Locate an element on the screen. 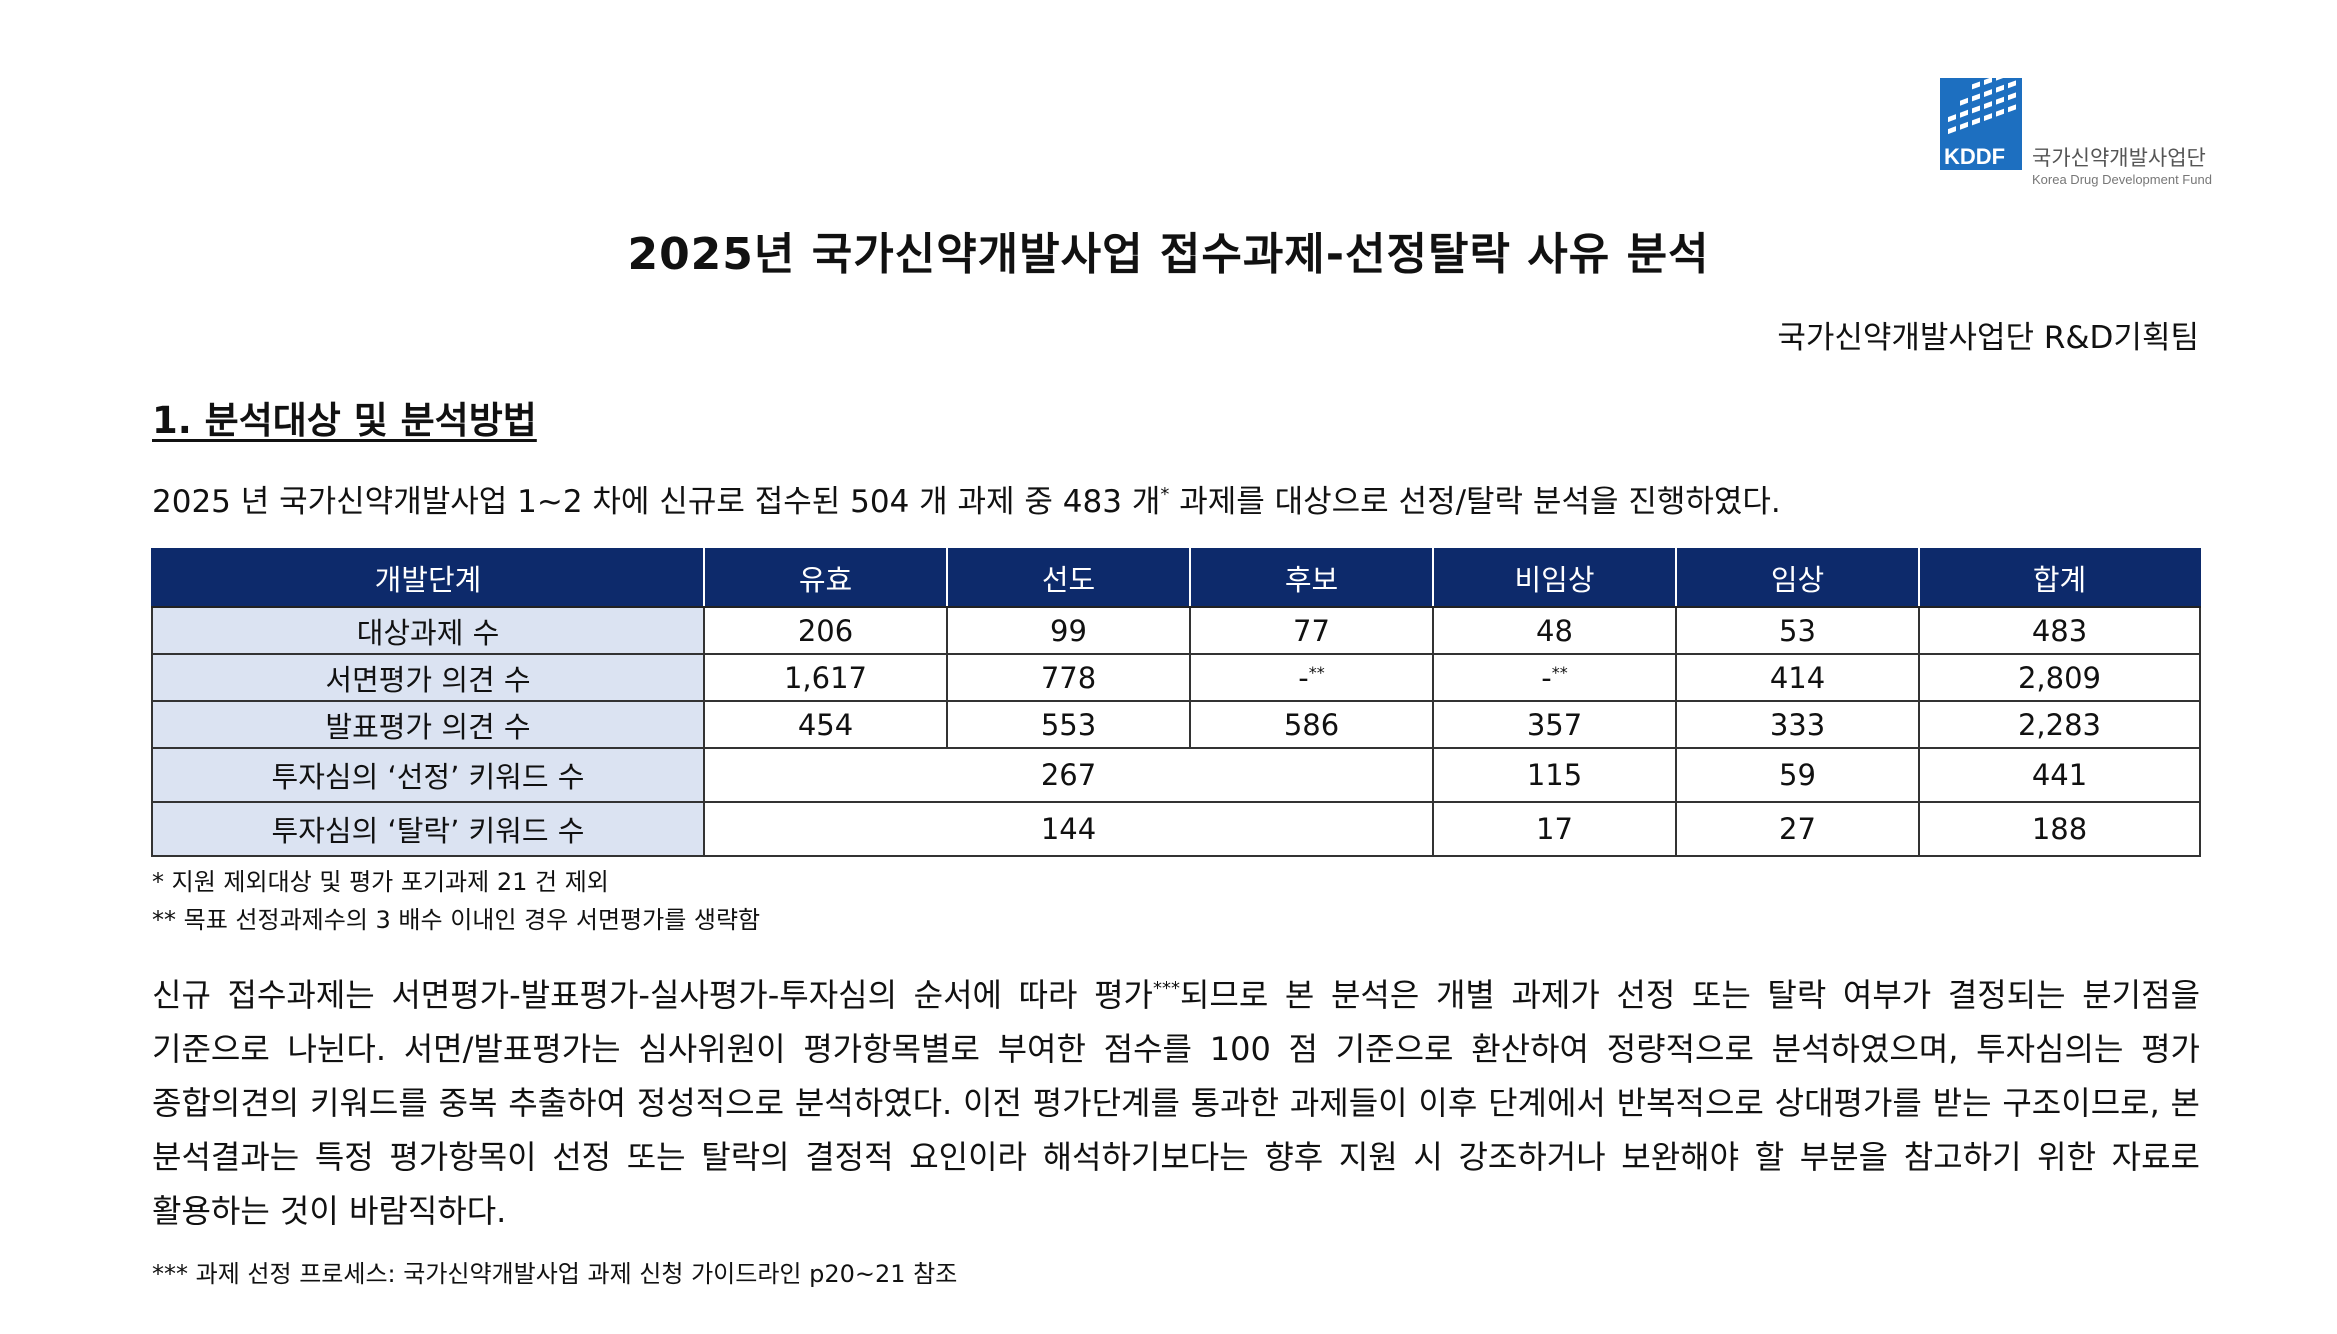  table-cell: 553 is located at coordinates (1068, 724).